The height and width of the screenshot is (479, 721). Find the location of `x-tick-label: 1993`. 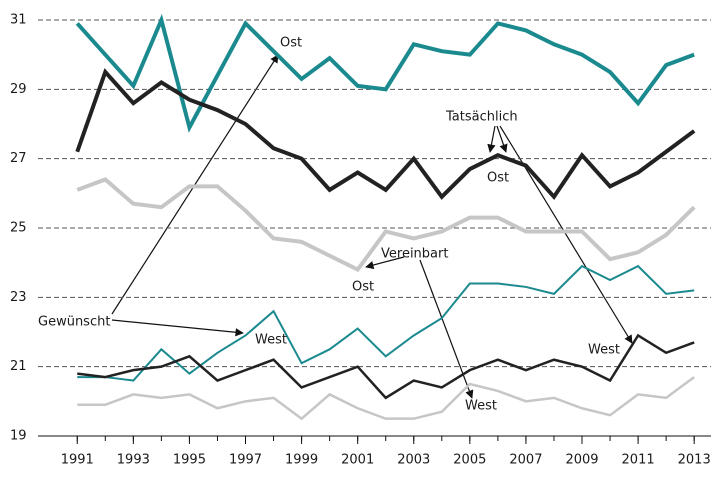

x-tick-label: 1993 is located at coordinates (133, 460).